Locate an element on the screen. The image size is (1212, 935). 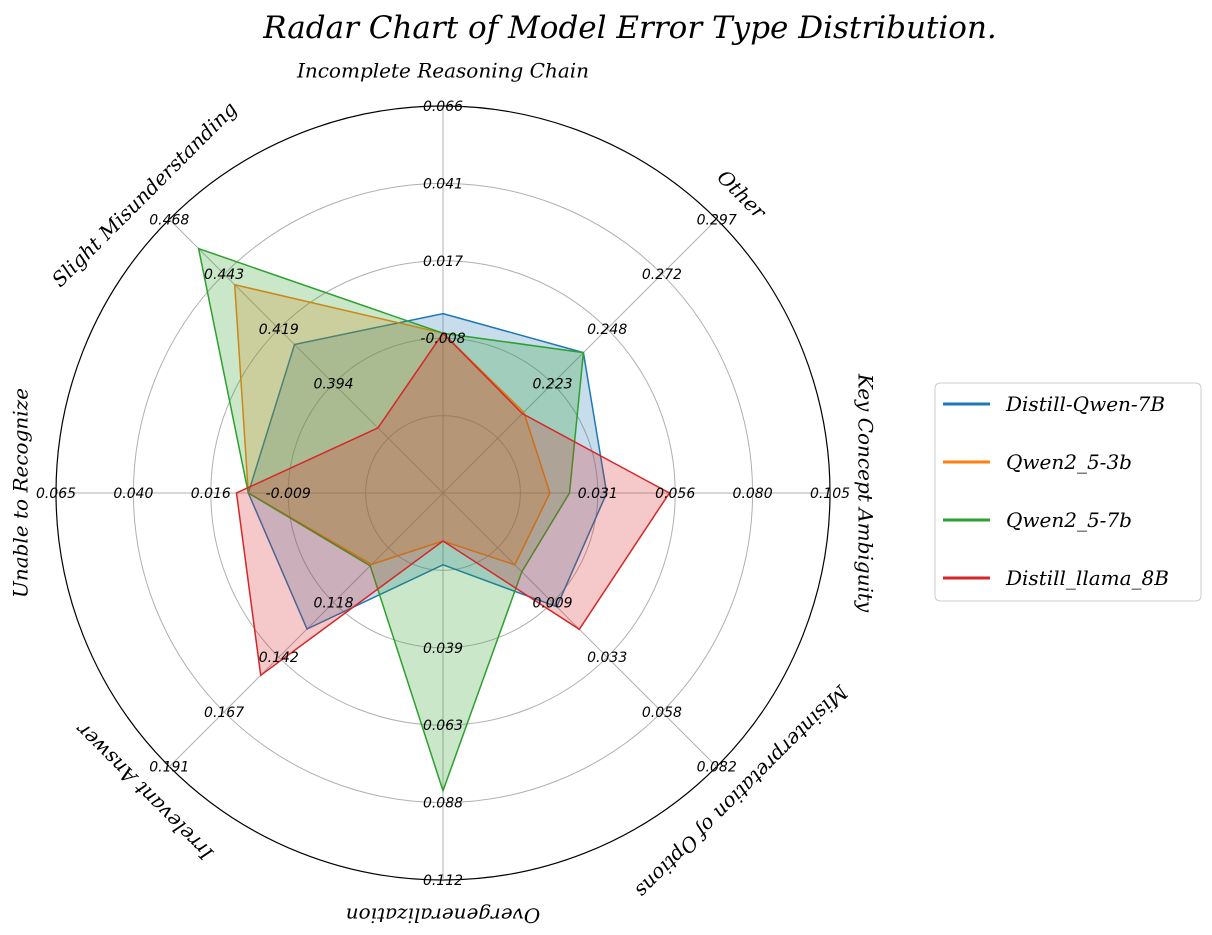
tick-label: 0.039 is located at coordinates (443, 649).